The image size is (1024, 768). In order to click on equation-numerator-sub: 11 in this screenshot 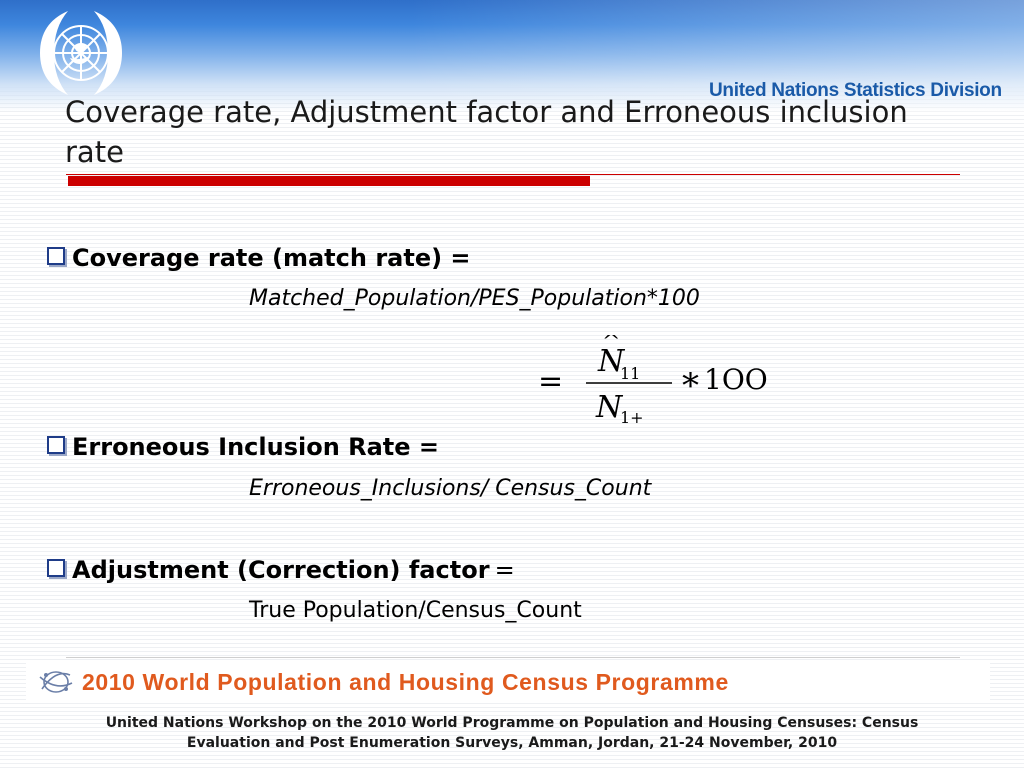, I will do `click(630, 373)`.